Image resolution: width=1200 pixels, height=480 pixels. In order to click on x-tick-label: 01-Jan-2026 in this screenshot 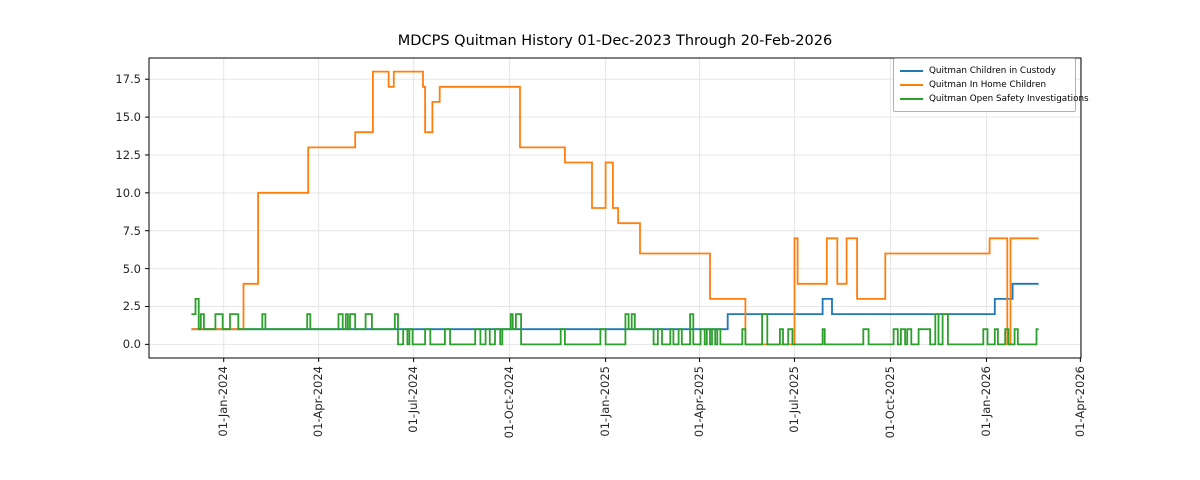, I will do `click(985, 401)`.